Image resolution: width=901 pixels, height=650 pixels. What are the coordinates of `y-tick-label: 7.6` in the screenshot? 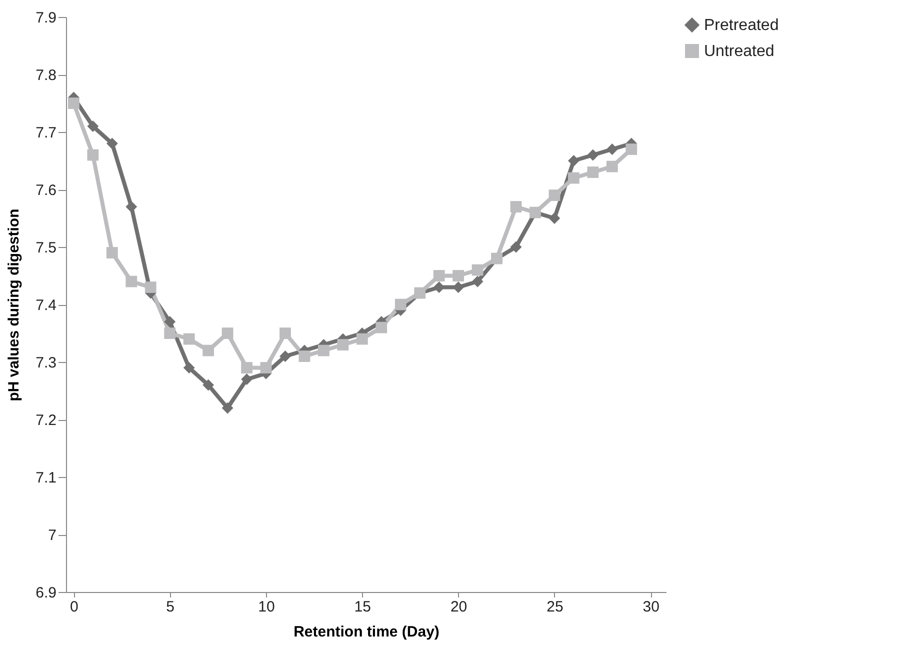 It's located at (46, 190).